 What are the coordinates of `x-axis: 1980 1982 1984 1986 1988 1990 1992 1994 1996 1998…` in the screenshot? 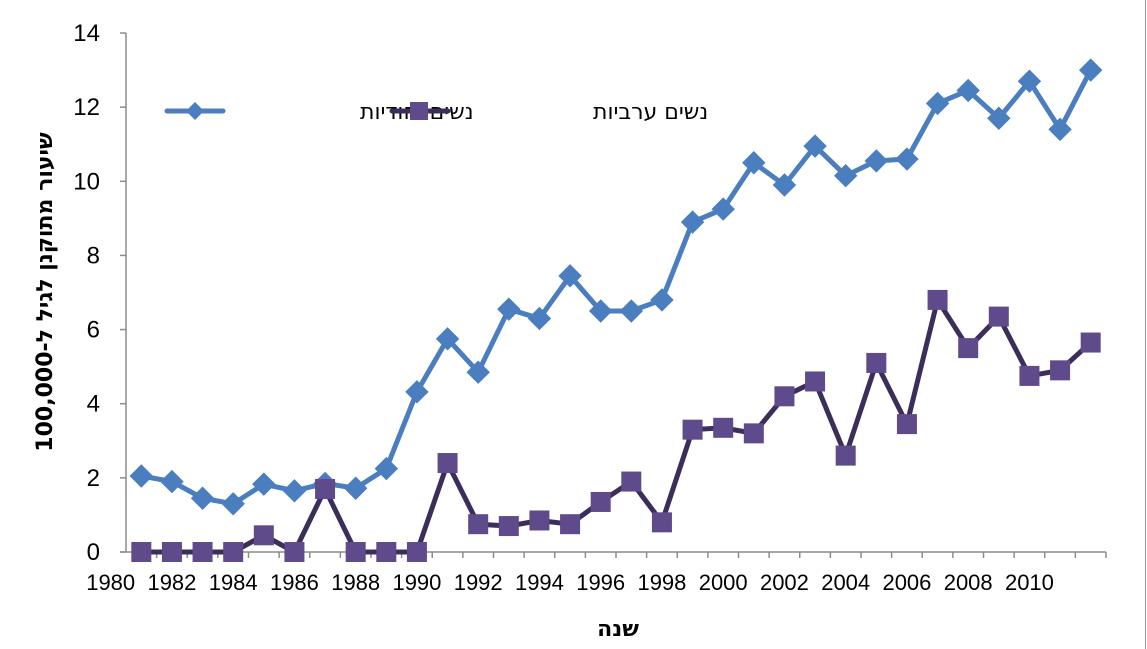 It's located at (596, 573).